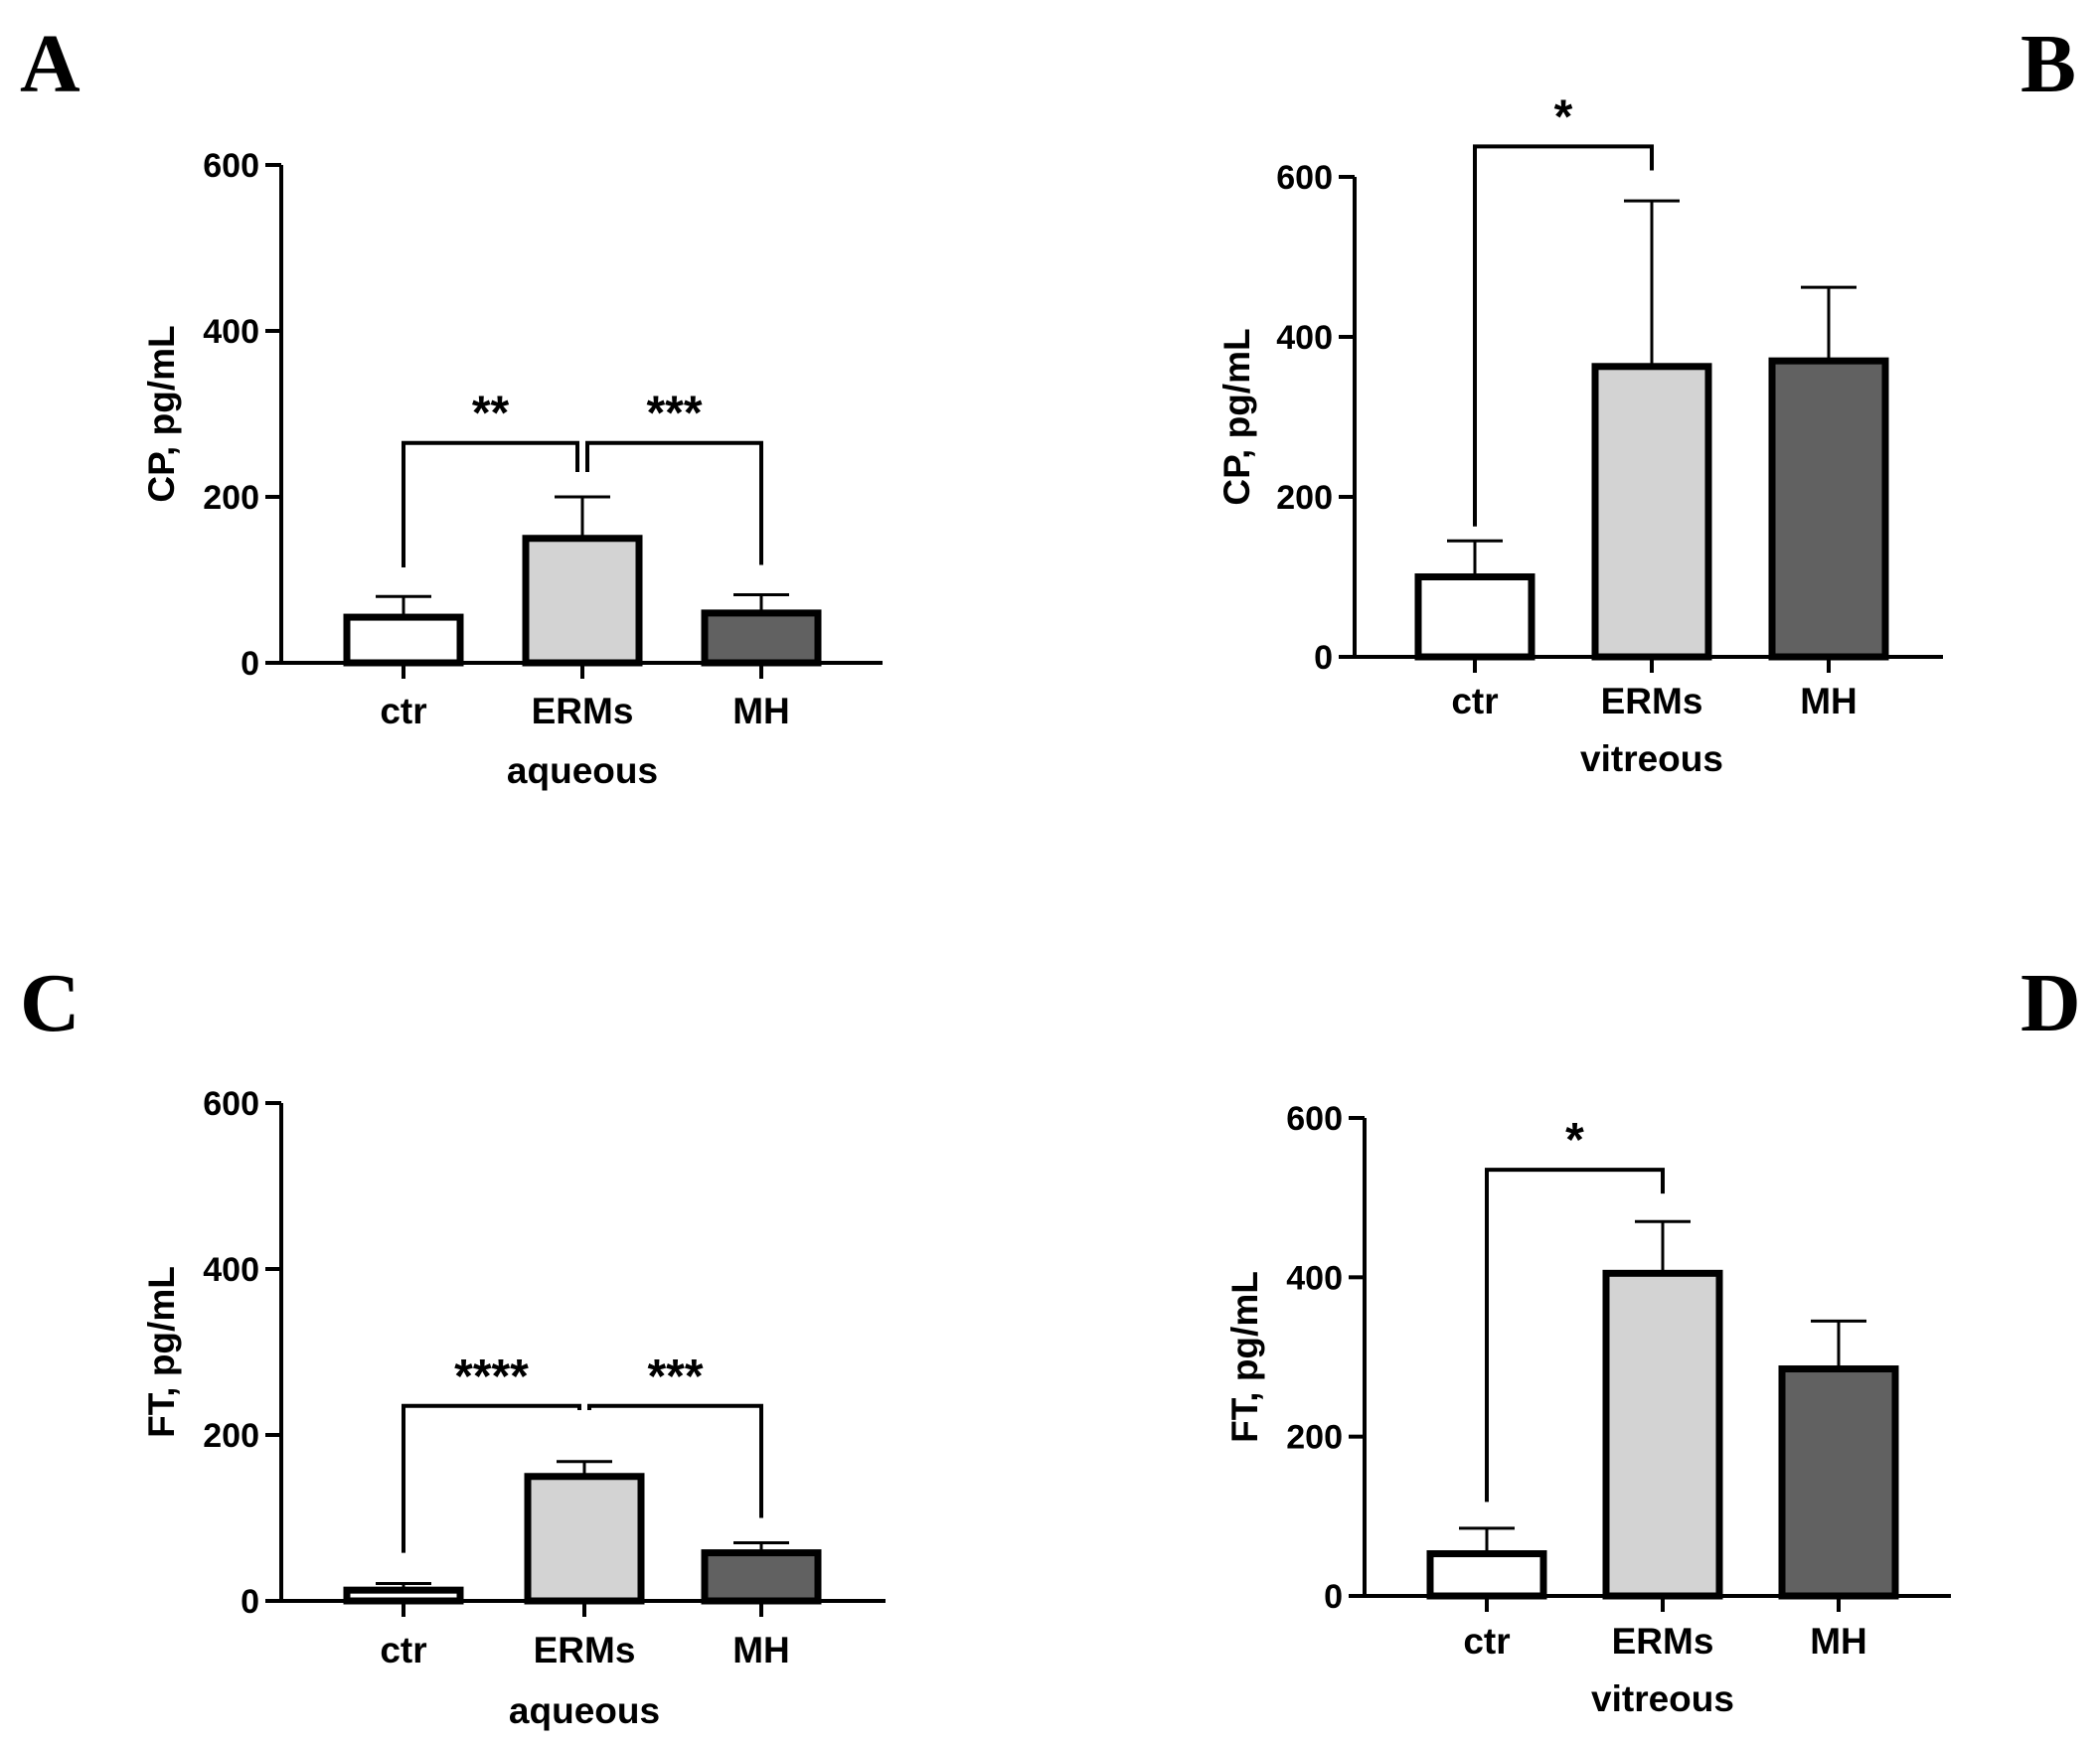 The width and height of the screenshot is (2100, 1747). I want to click on significance-label: **, so click(491, 414).